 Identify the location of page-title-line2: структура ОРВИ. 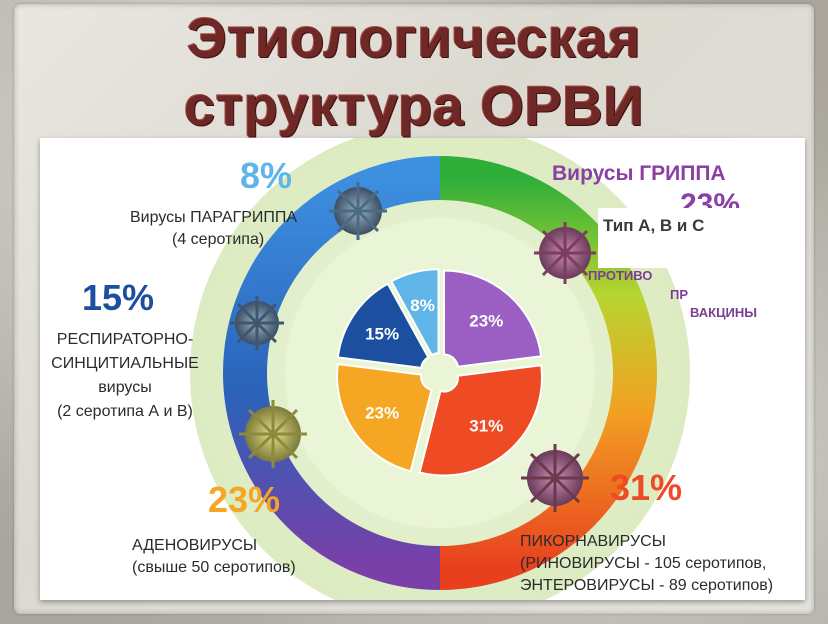
(414, 105).